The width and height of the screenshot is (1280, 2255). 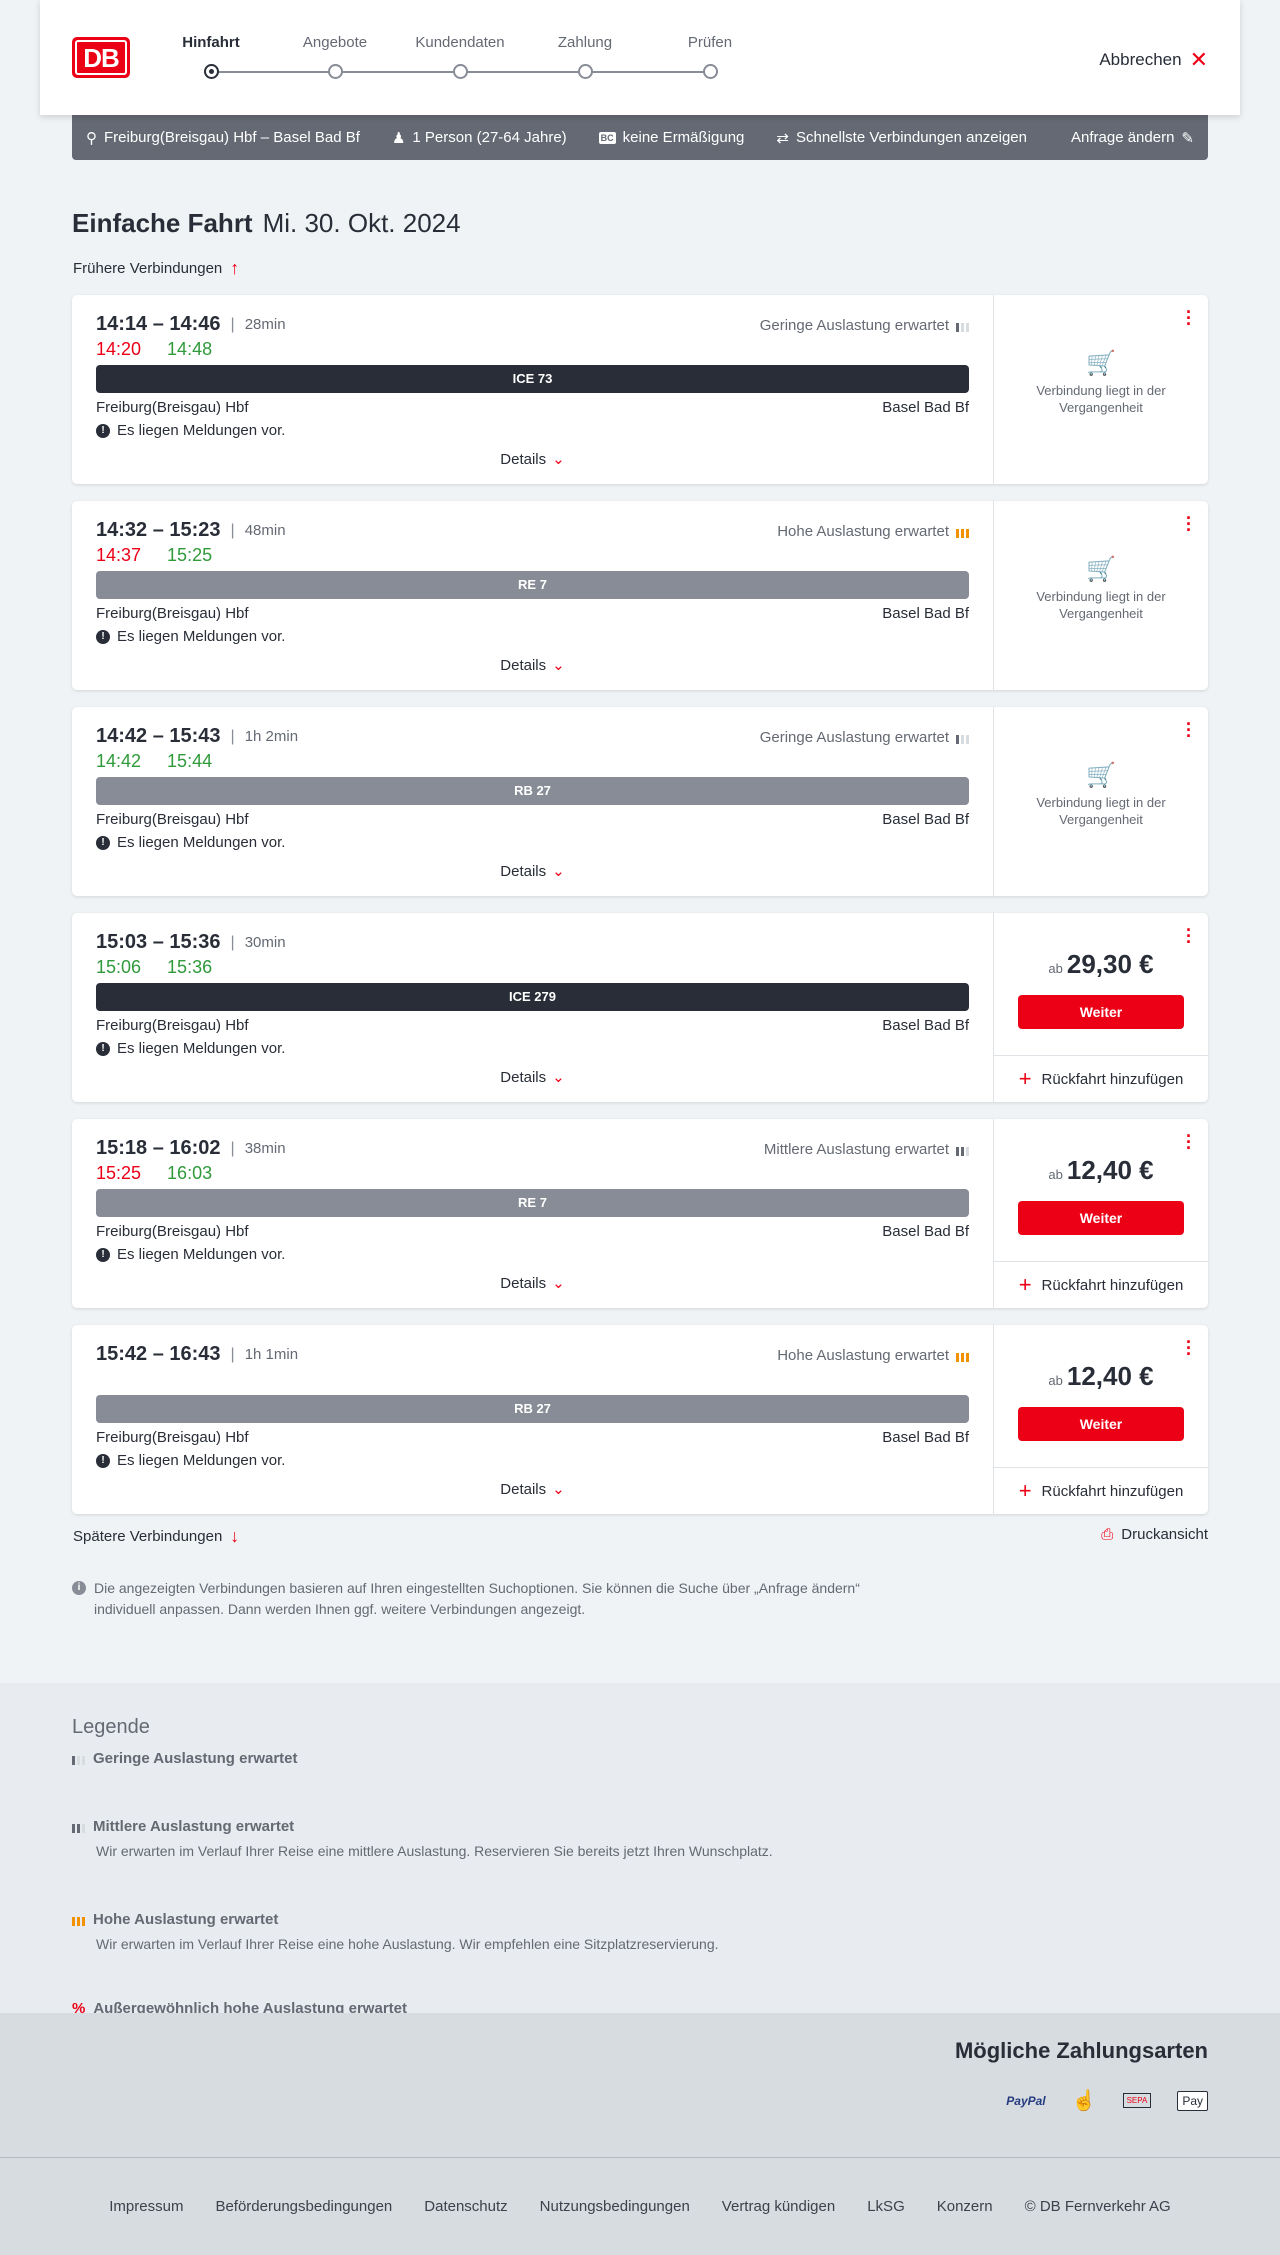 What do you see at coordinates (1153, 60) in the screenshot?
I see `cancel-button: Abbrechen ✕` at bounding box center [1153, 60].